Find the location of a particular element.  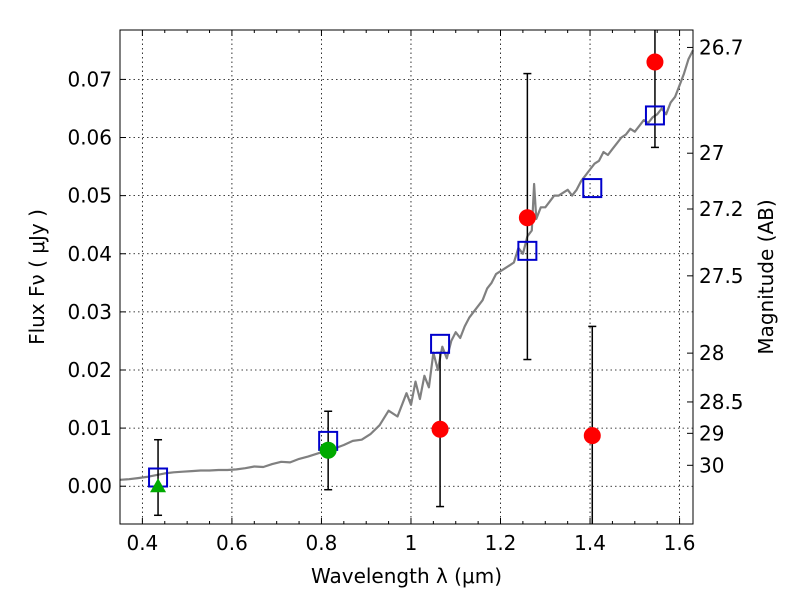

x-tick-label: 1.6 is located at coordinates (680, 543).